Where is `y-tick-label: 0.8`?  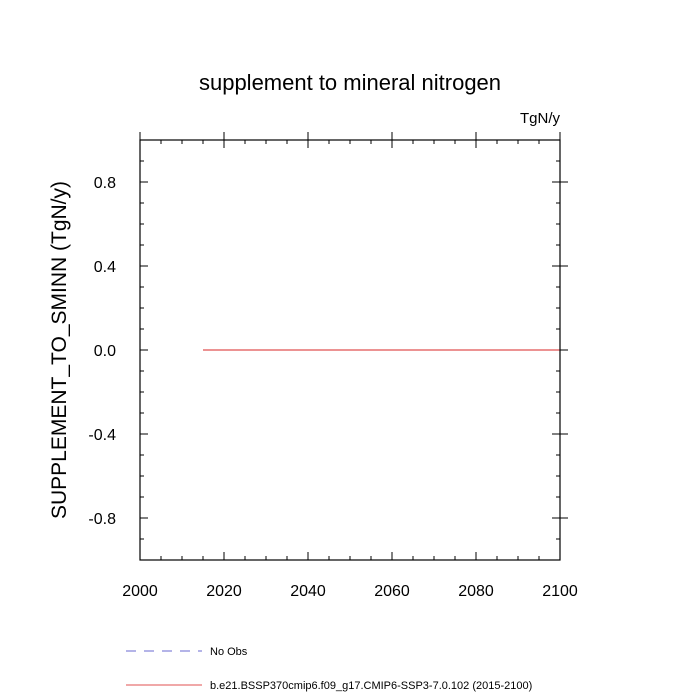 y-tick-label: 0.8 is located at coordinates (105, 183).